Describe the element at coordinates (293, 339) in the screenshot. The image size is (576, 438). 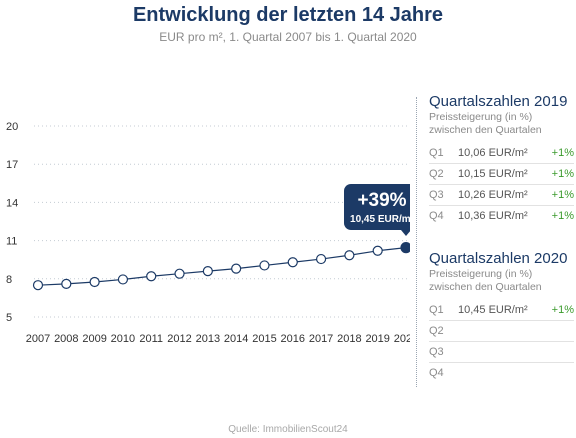
I see `x-tick-label: 2016` at that location.